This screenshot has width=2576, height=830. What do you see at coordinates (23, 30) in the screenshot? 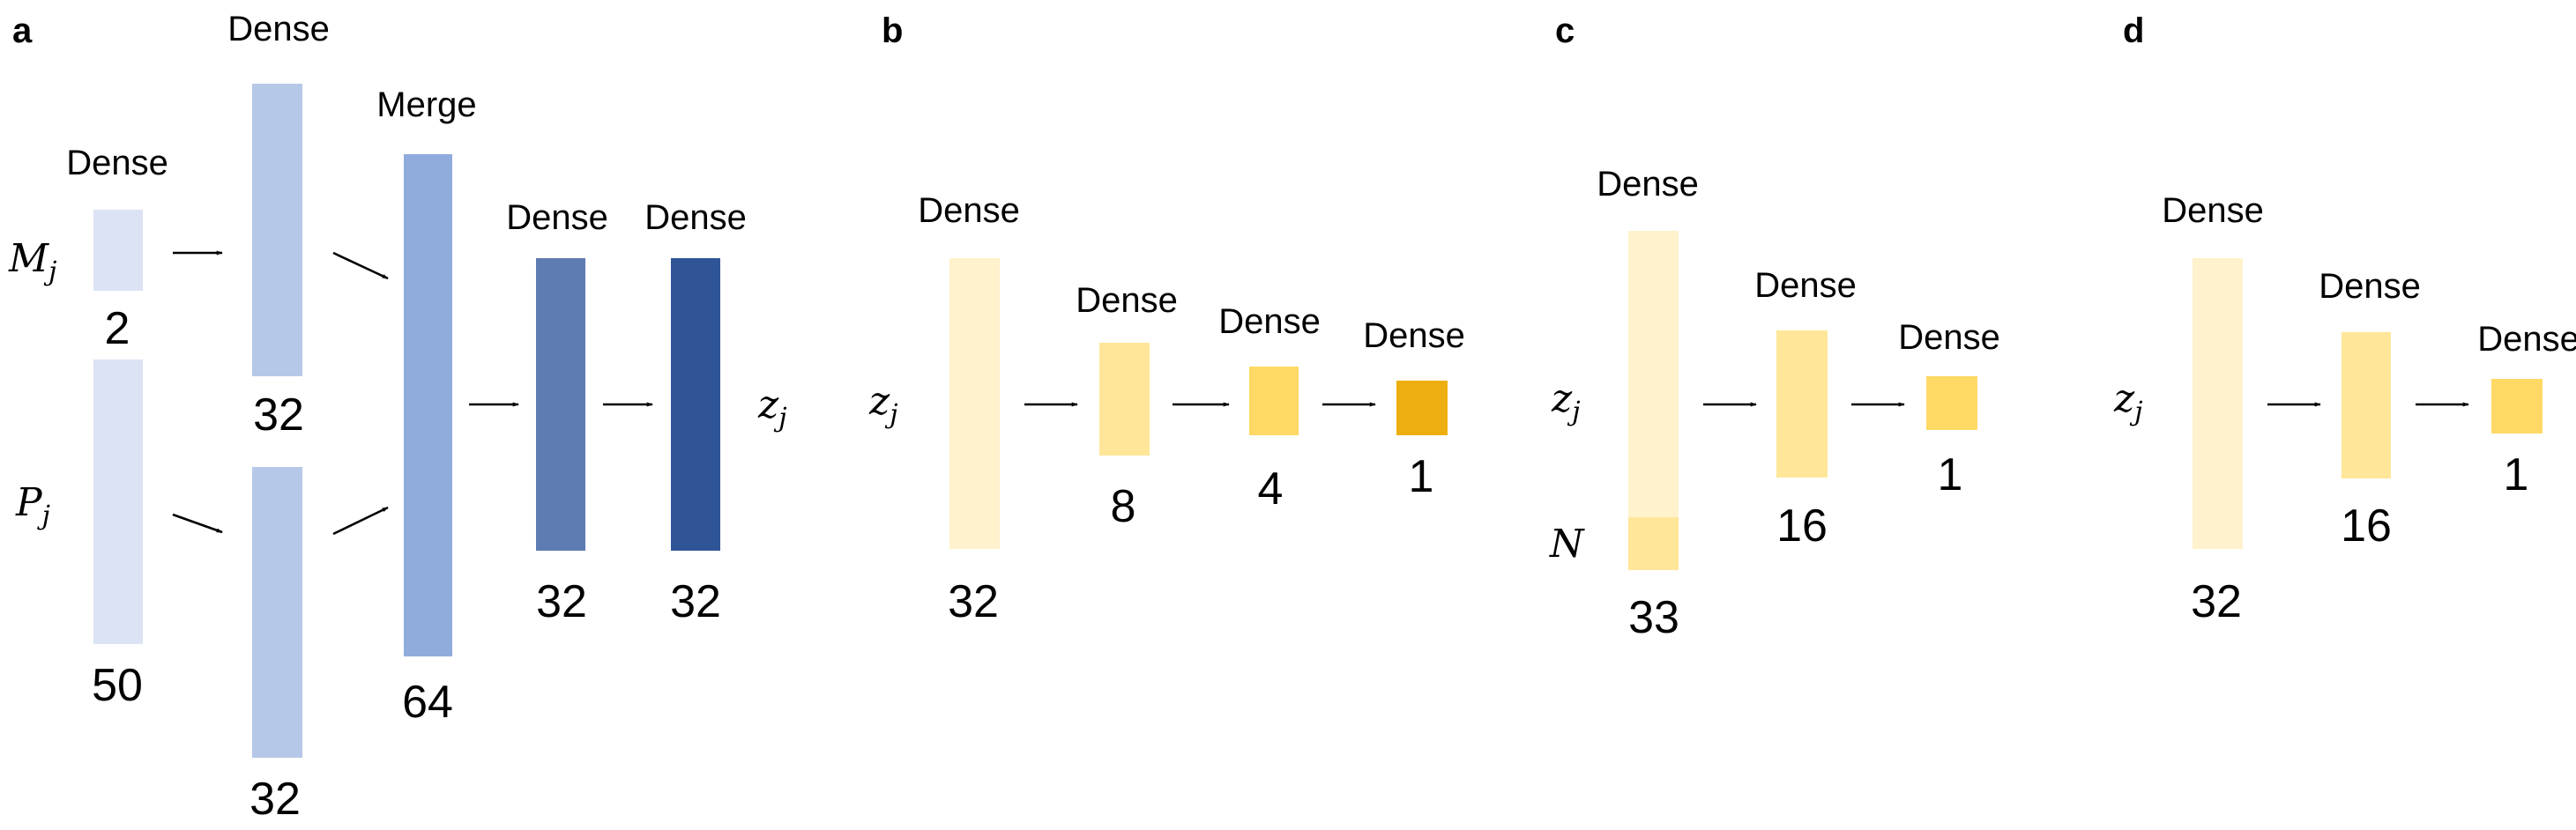
I see `panel-a-label: a` at bounding box center [23, 30].